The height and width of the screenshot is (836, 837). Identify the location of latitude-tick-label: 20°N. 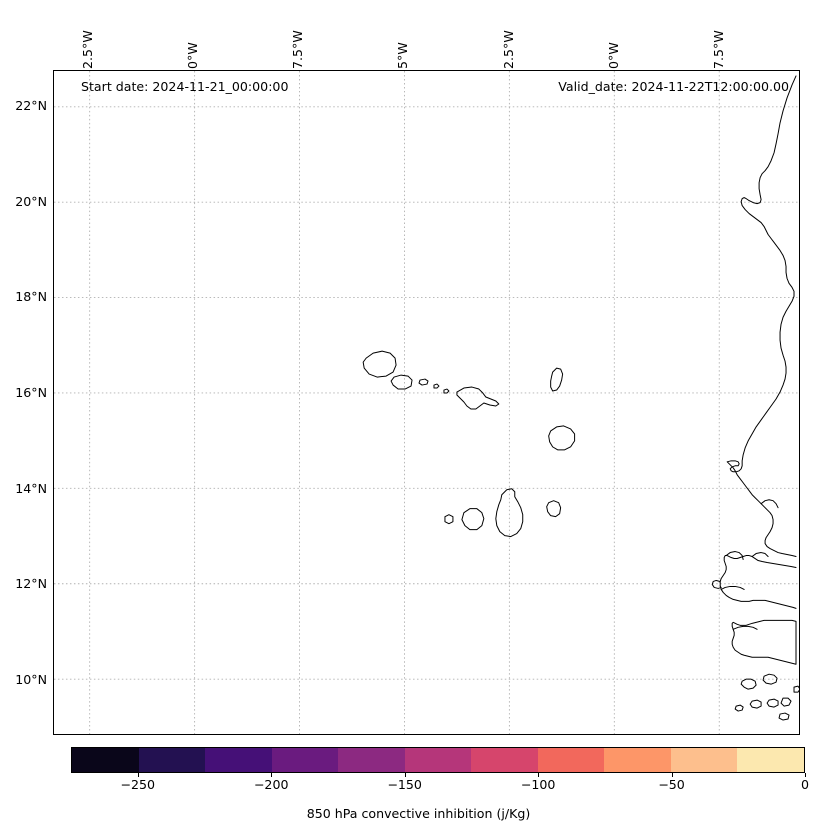
(31, 201).